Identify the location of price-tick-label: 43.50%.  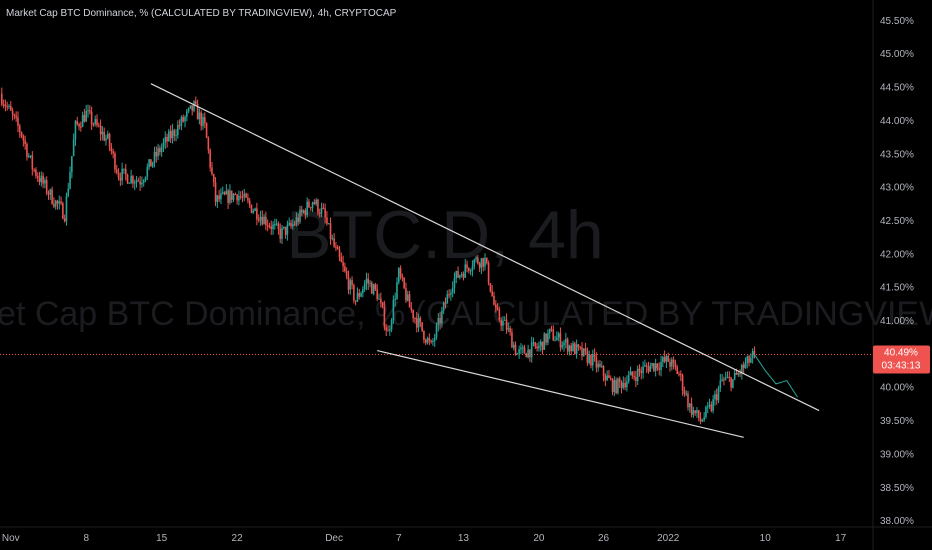
(897, 154).